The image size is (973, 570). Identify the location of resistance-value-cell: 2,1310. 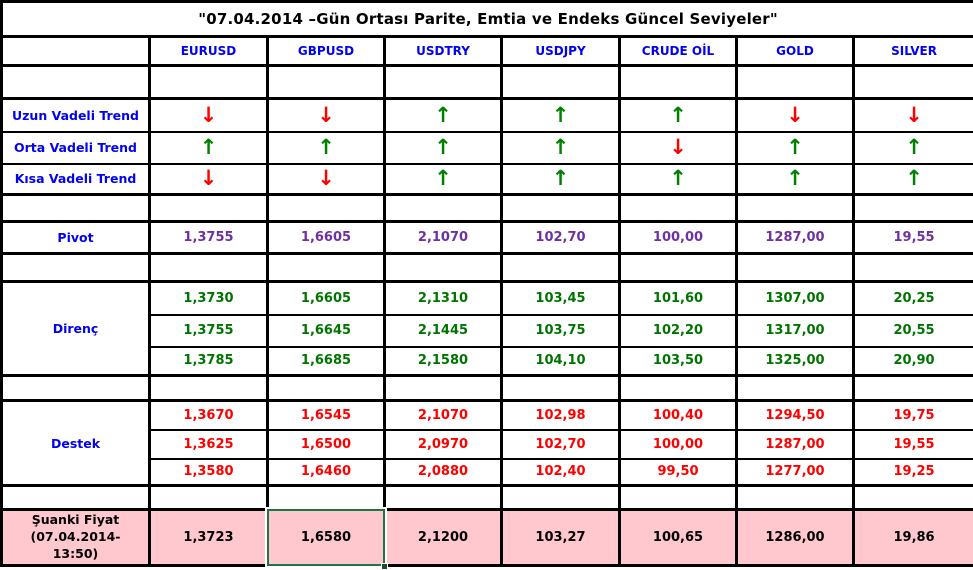
(443, 298).